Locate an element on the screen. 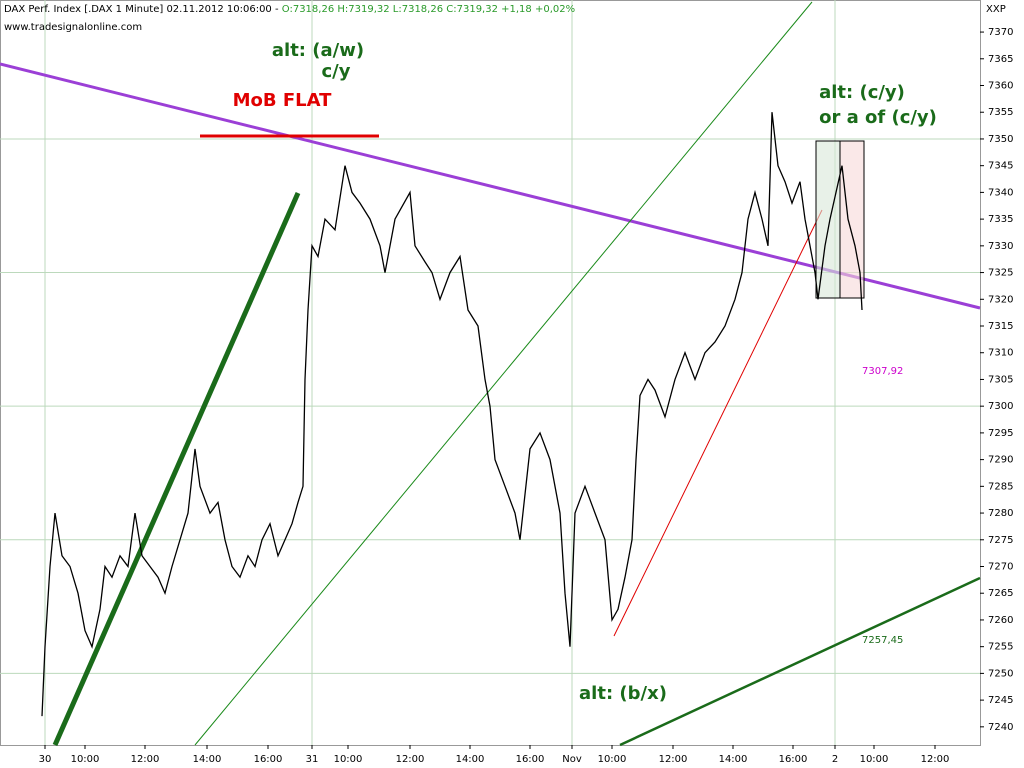 The image size is (1024, 768). y-tick-label: 7300 is located at coordinates (1000, 406).